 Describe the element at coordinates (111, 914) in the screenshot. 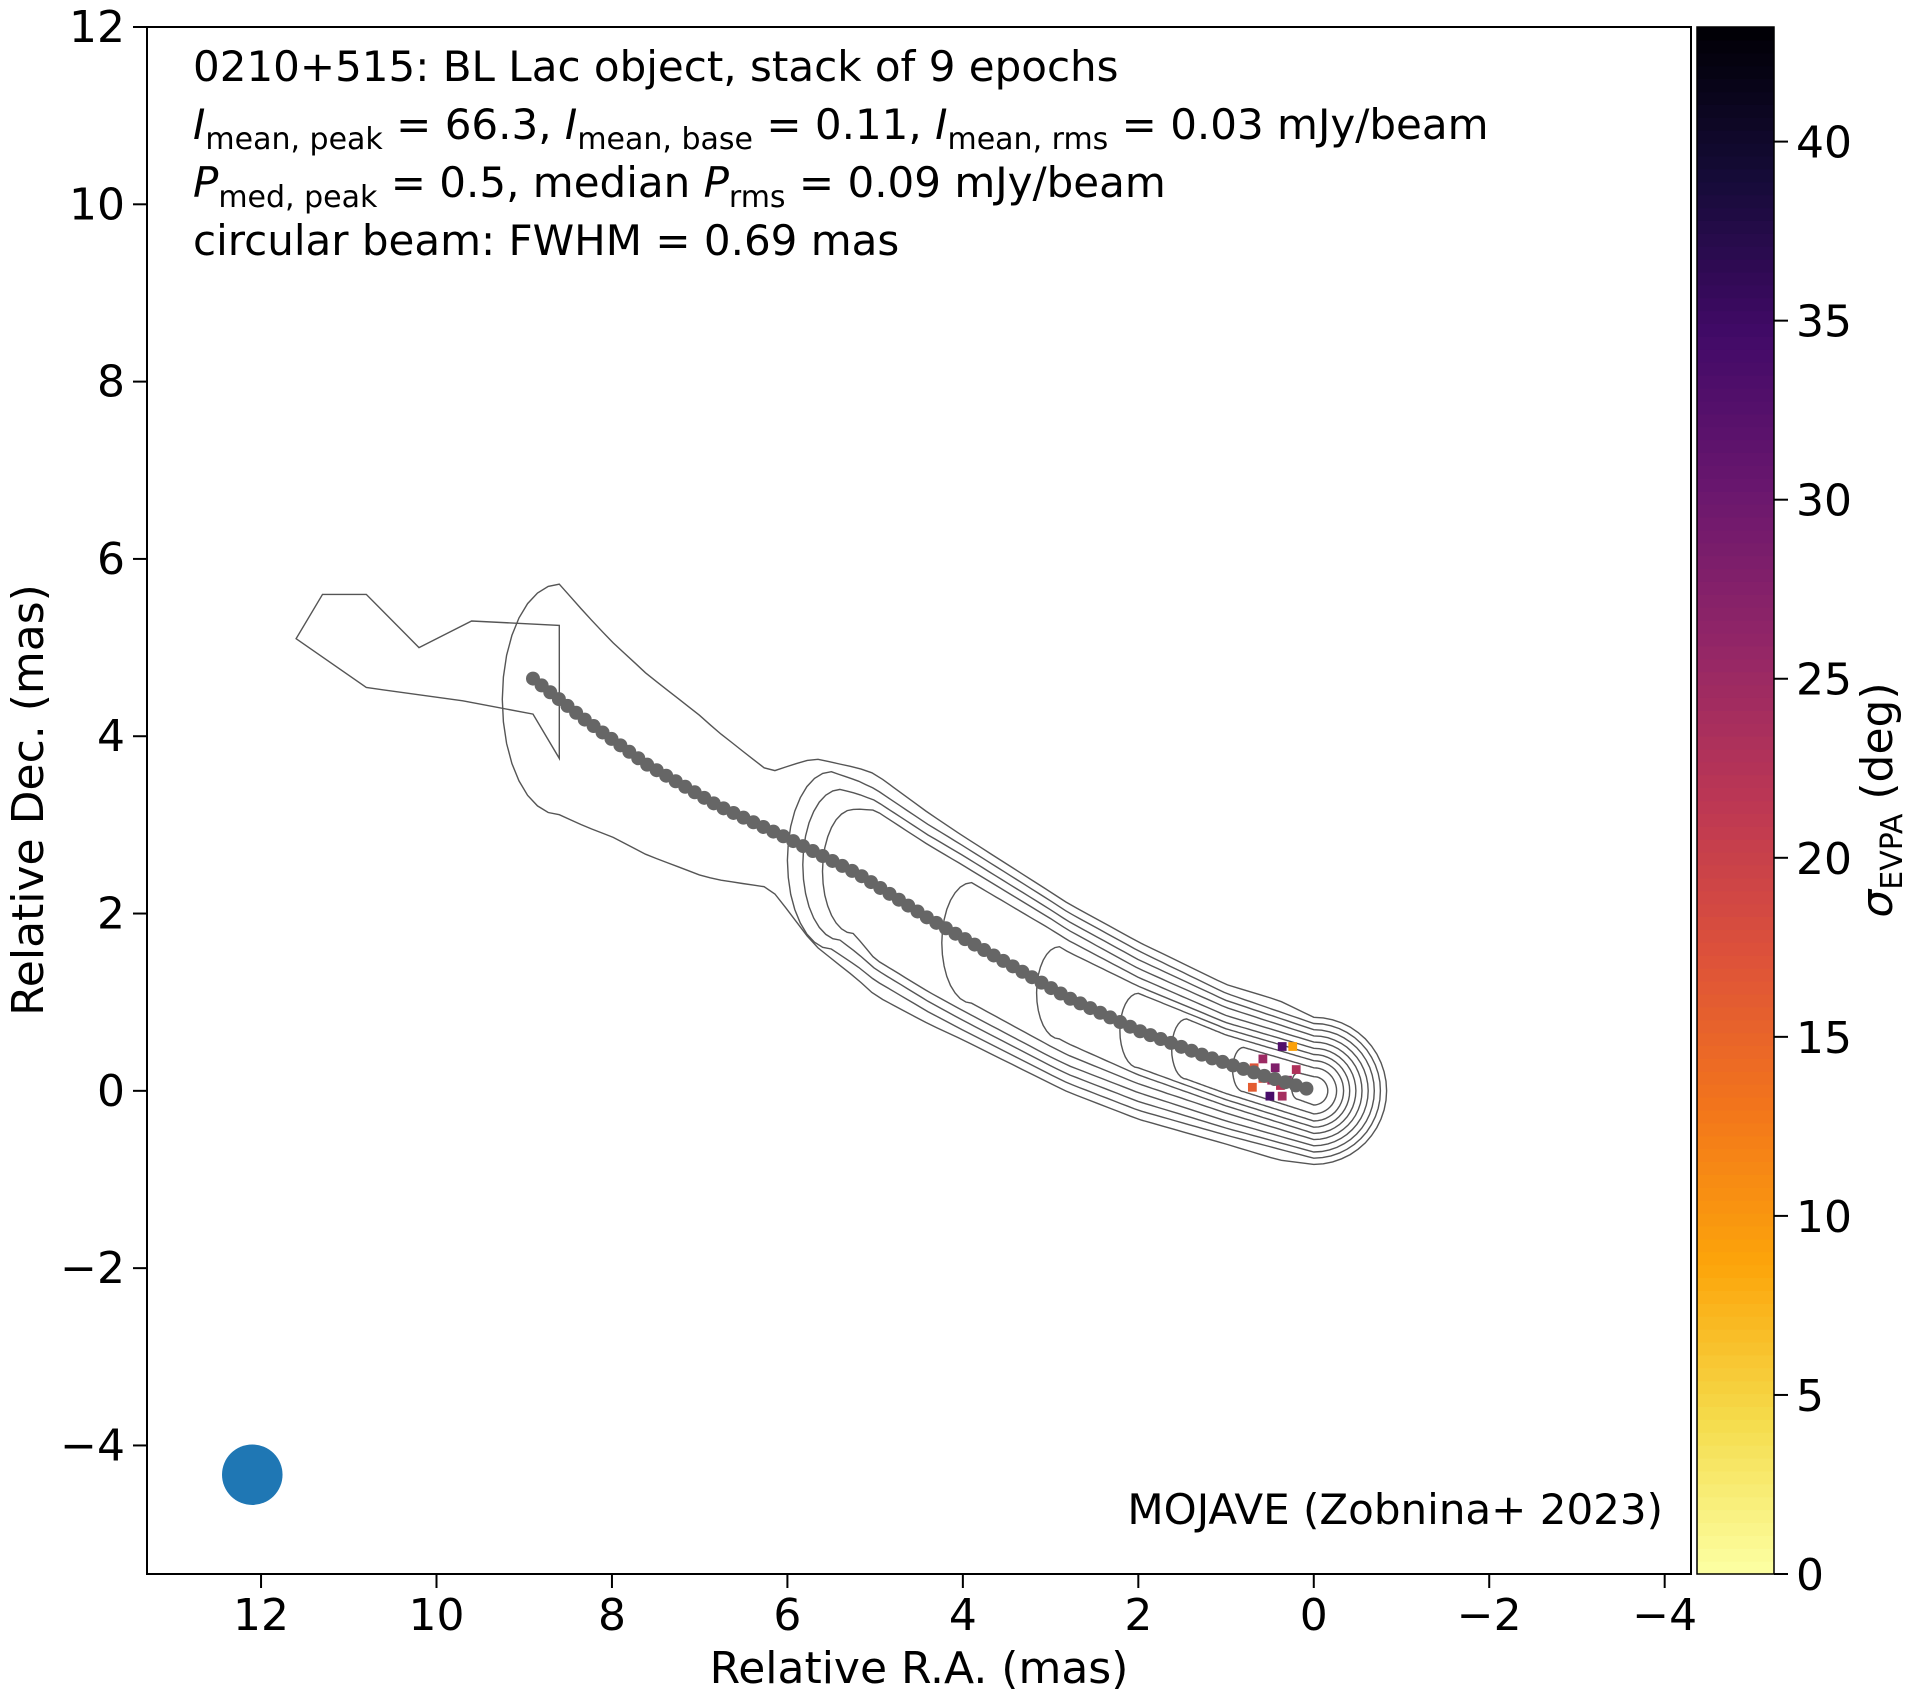

I see `y-tick-label: 2` at that location.